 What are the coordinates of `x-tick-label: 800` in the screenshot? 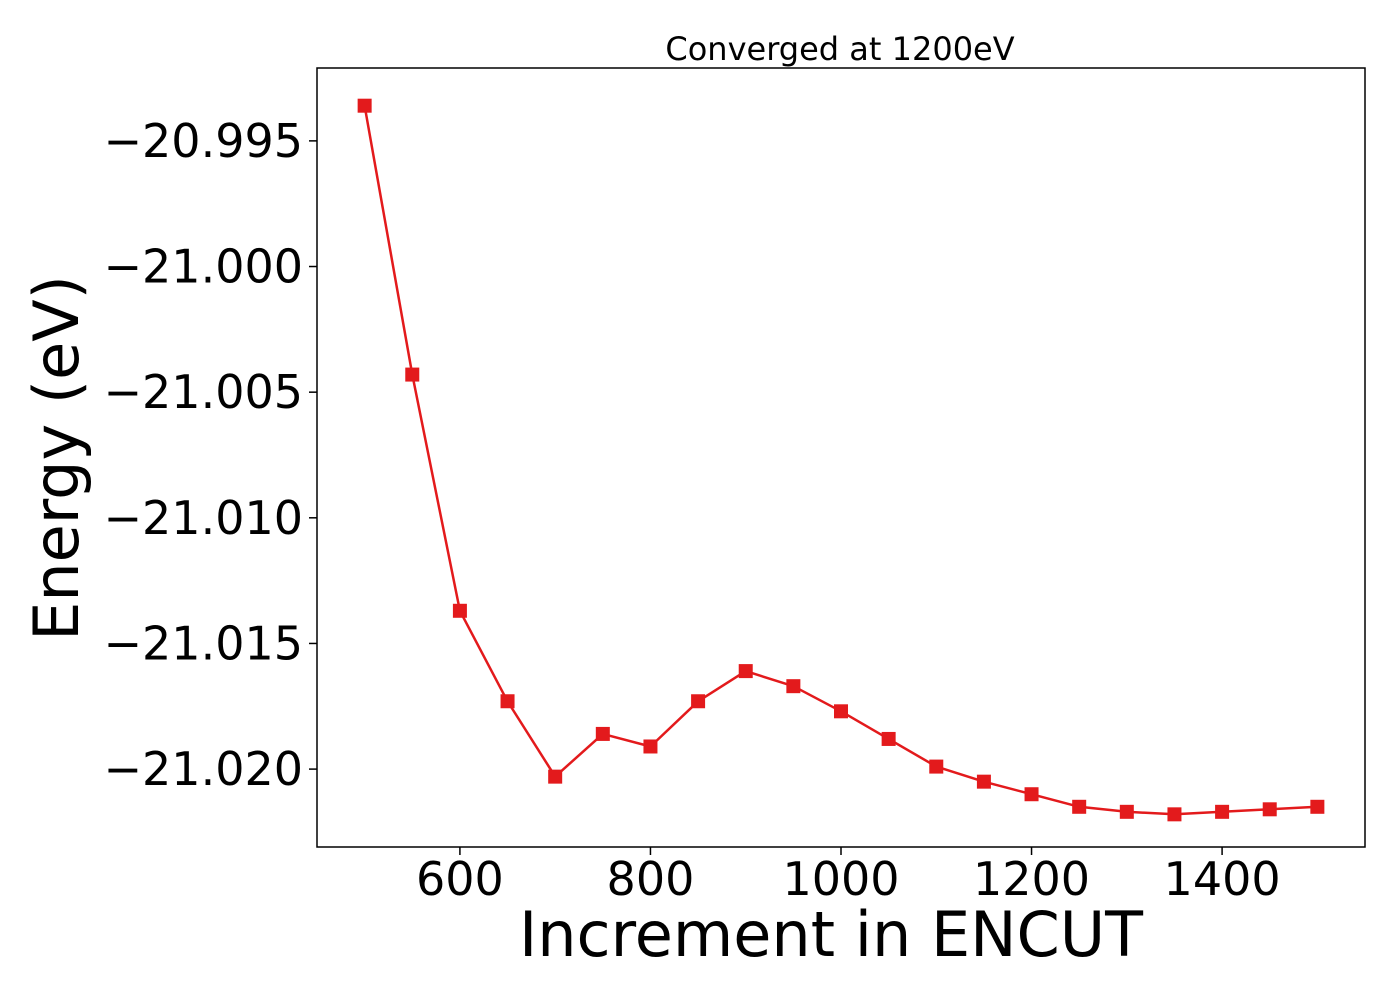 It's located at (651, 879).